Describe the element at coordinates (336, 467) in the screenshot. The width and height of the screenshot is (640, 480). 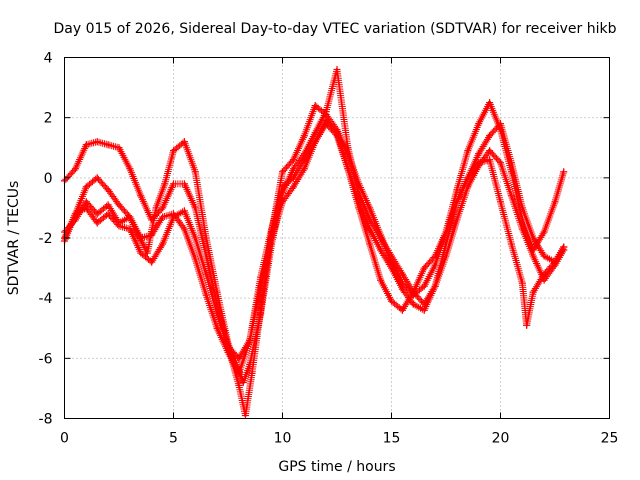
I see `x-axis-label: GPS time / hours` at that location.